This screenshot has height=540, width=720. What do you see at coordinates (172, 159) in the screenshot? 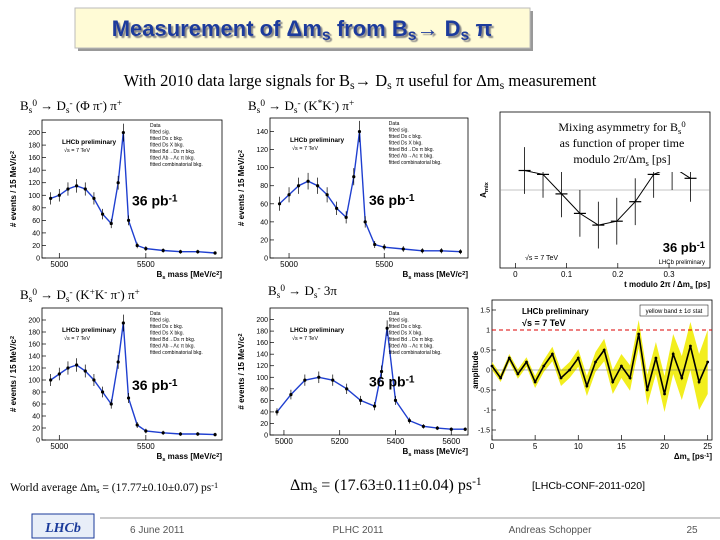
I see `legend-entry: fitted Λb→Λc π bkg.` at bounding box center [172, 159].